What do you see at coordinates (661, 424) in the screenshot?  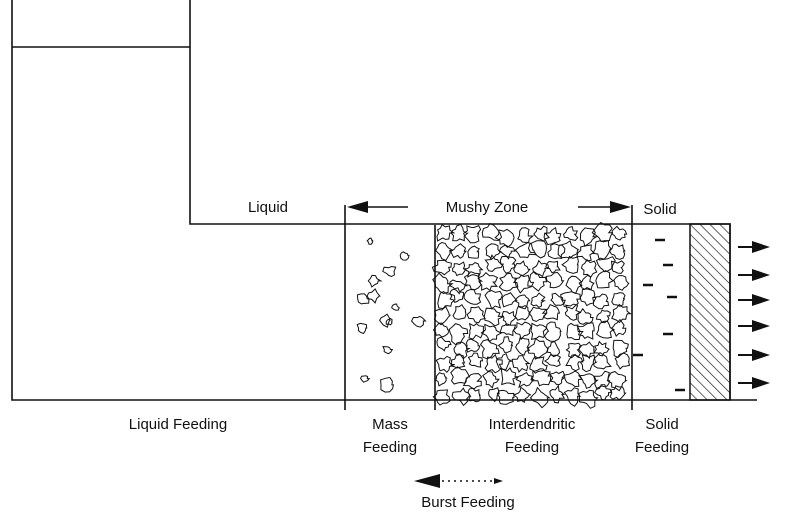 I see `feeding-label: Solid` at bounding box center [661, 424].